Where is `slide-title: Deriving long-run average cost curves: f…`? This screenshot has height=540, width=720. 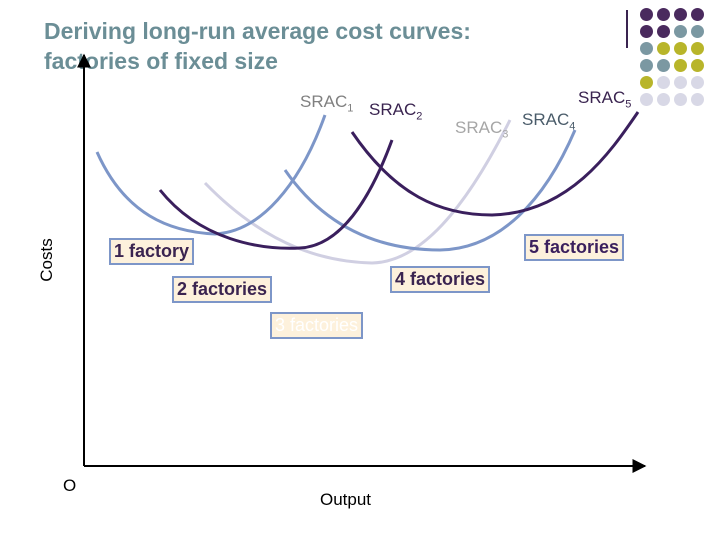
slide-title: Deriving long-run average cost curves: f… is located at coordinates (257, 46).